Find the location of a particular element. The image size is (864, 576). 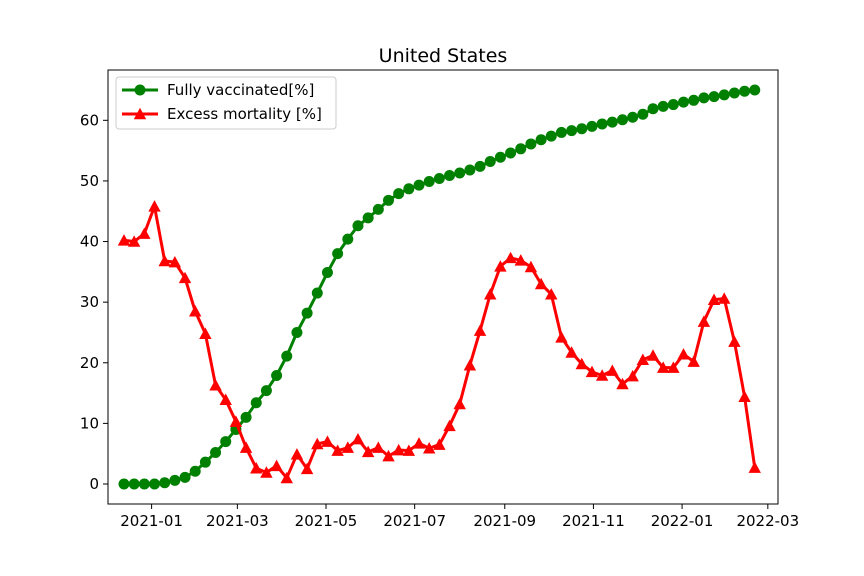

y-tick-label: 60 is located at coordinates (89, 120).